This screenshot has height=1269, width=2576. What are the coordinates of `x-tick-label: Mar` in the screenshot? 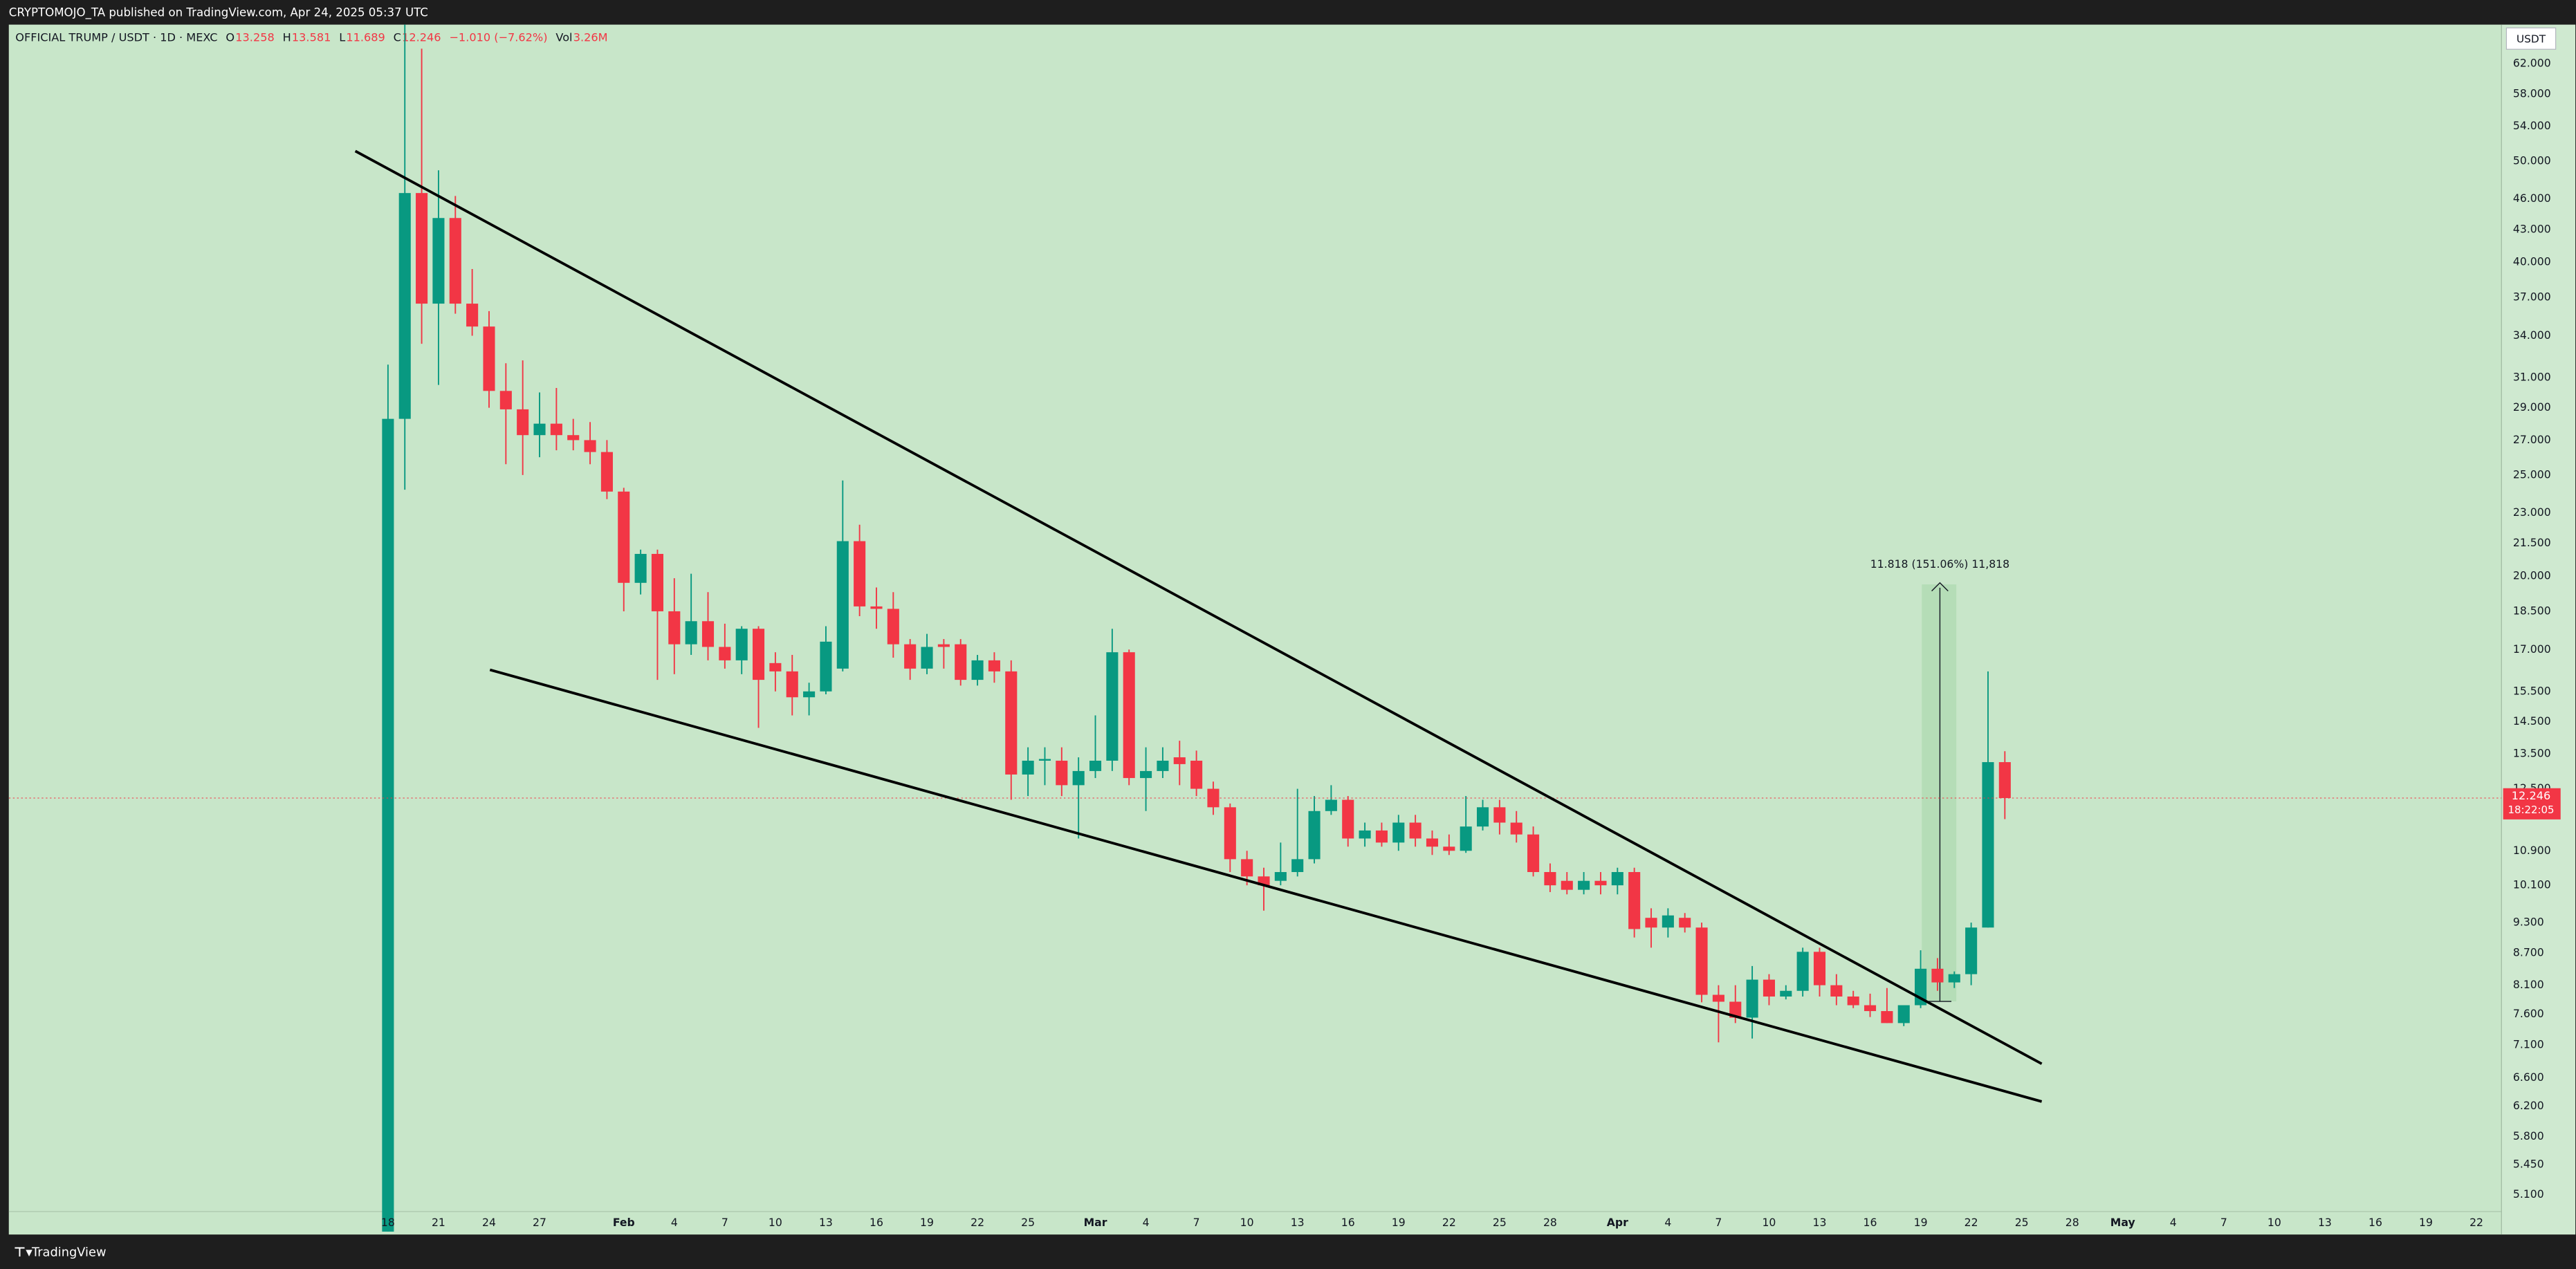 It's located at (1095, 1222).